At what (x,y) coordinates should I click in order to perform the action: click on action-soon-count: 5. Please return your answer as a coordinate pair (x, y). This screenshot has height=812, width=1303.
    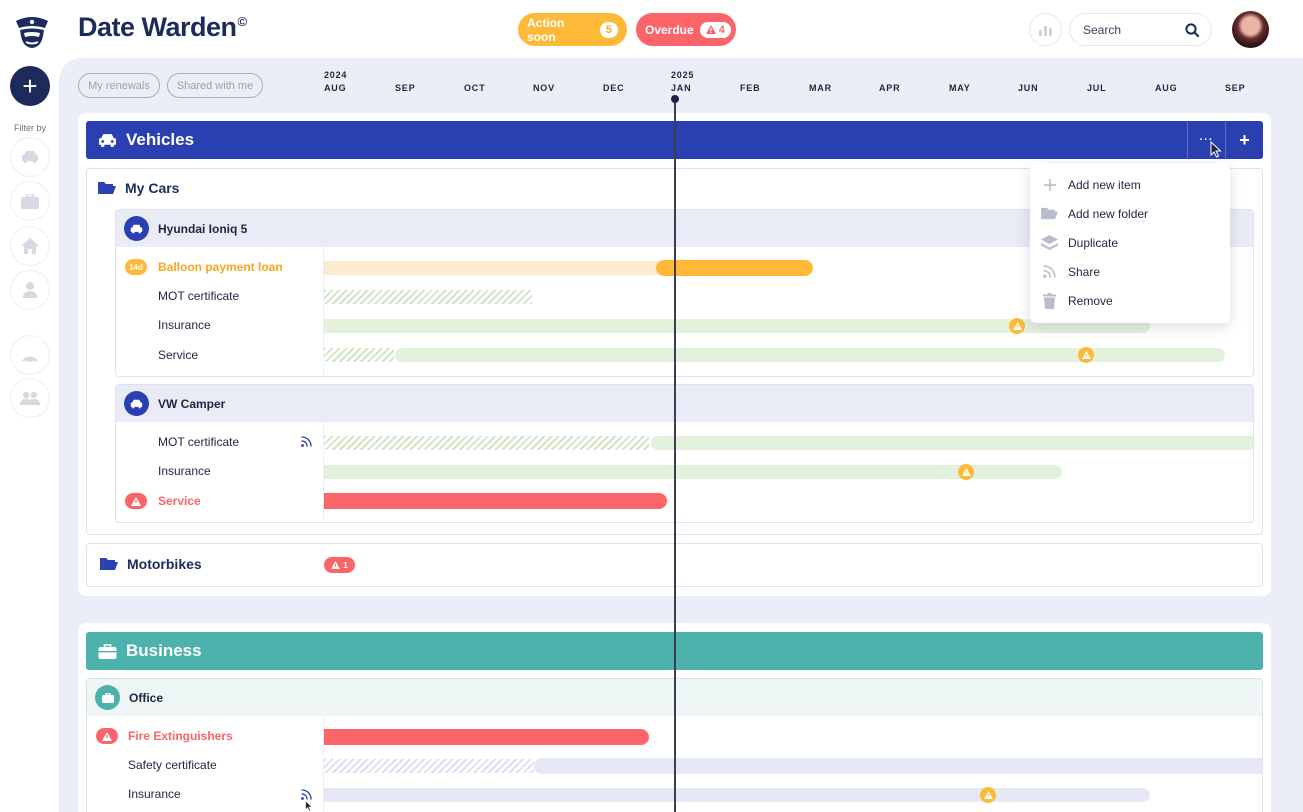
    Looking at the image, I should click on (608, 29).